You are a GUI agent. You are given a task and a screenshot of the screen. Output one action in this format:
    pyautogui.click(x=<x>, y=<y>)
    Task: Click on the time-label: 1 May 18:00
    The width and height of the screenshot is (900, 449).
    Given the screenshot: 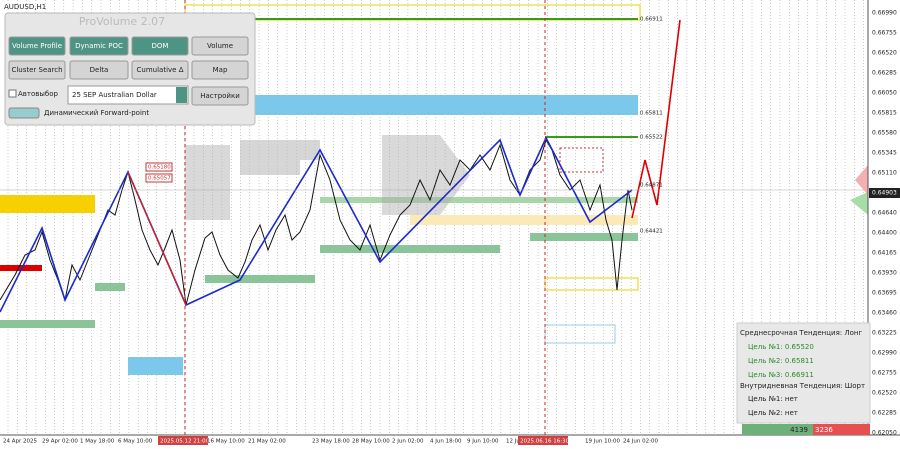 What is the action you would take?
    pyautogui.click(x=97, y=442)
    